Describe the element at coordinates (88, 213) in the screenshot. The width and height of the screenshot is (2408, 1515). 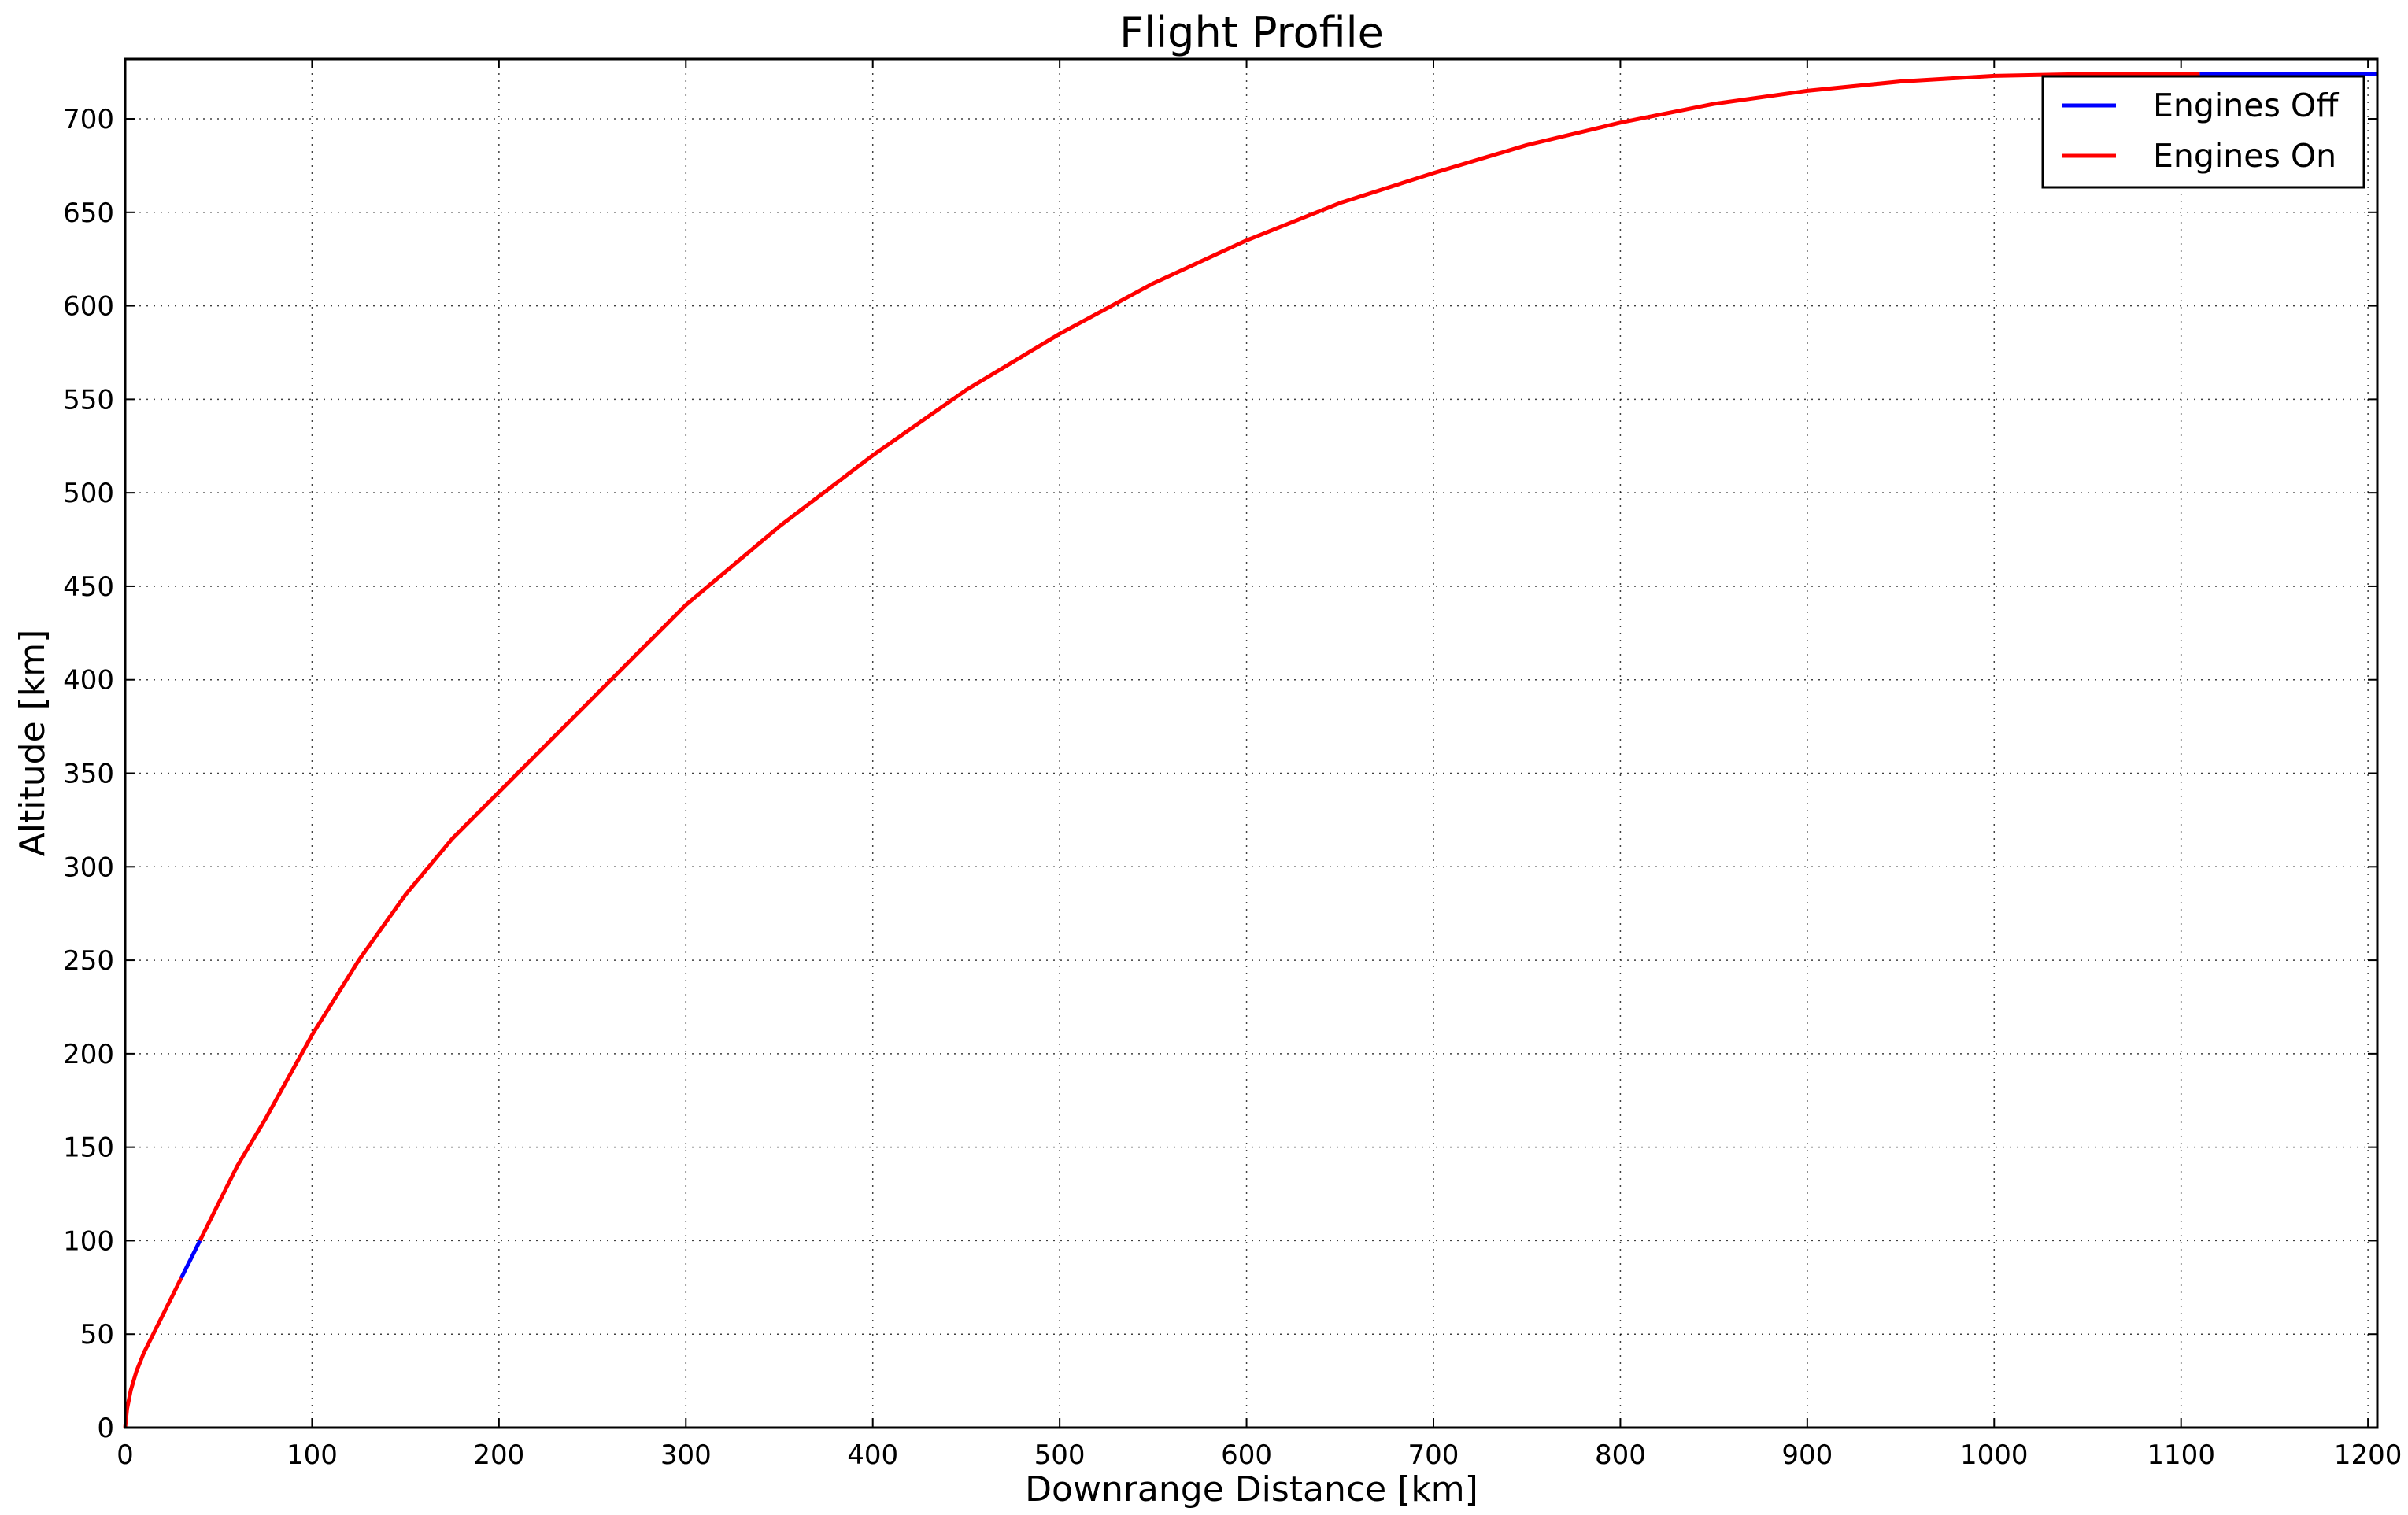
I see `y-tick-label: 650` at that location.